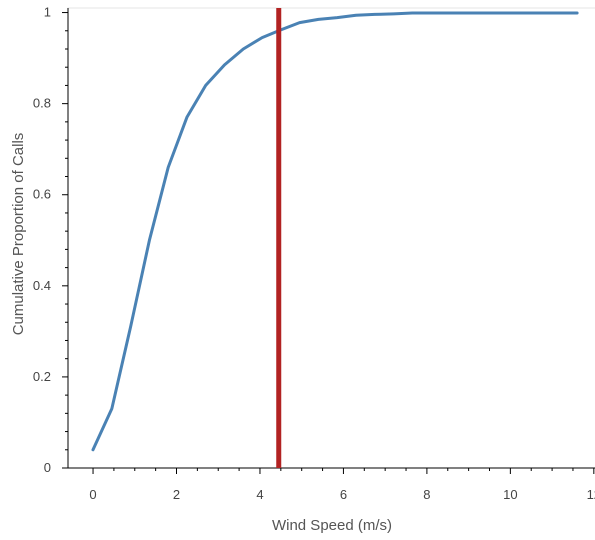  What do you see at coordinates (331, 484) in the screenshot?
I see `x-axis: 0 2 4 6 8 10 12` at bounding box center [331, 484].